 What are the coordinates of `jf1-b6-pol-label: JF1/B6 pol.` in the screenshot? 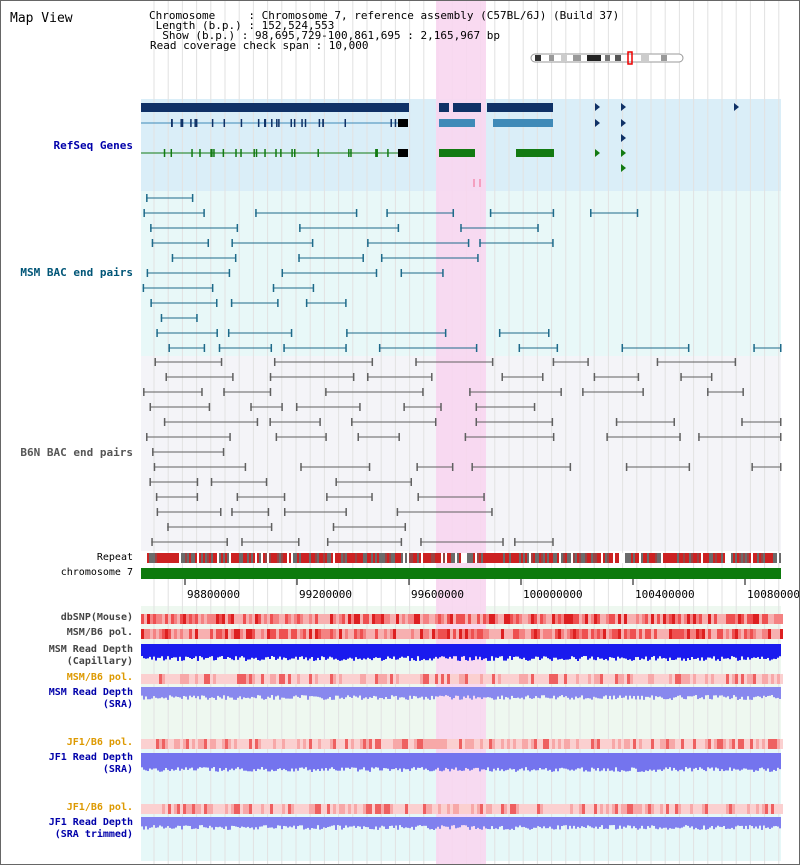 It's located at (99, 742).